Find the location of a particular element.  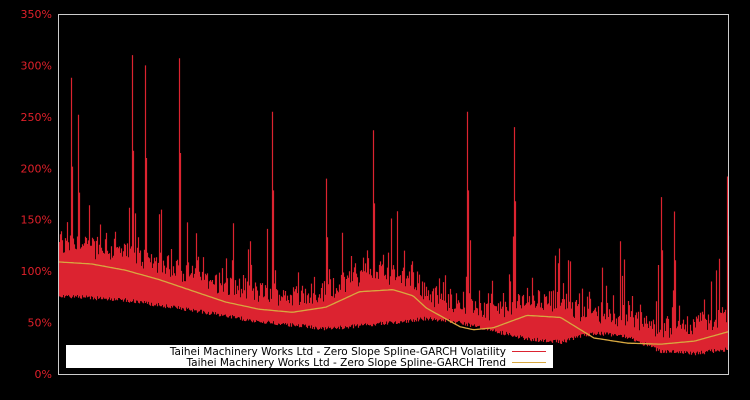

y-tick-label: 150% is located at coordinates (36, 220).